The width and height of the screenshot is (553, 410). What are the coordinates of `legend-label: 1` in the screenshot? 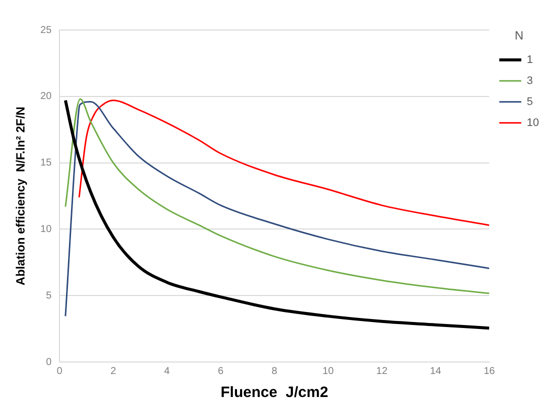 It's located at (529, 60).